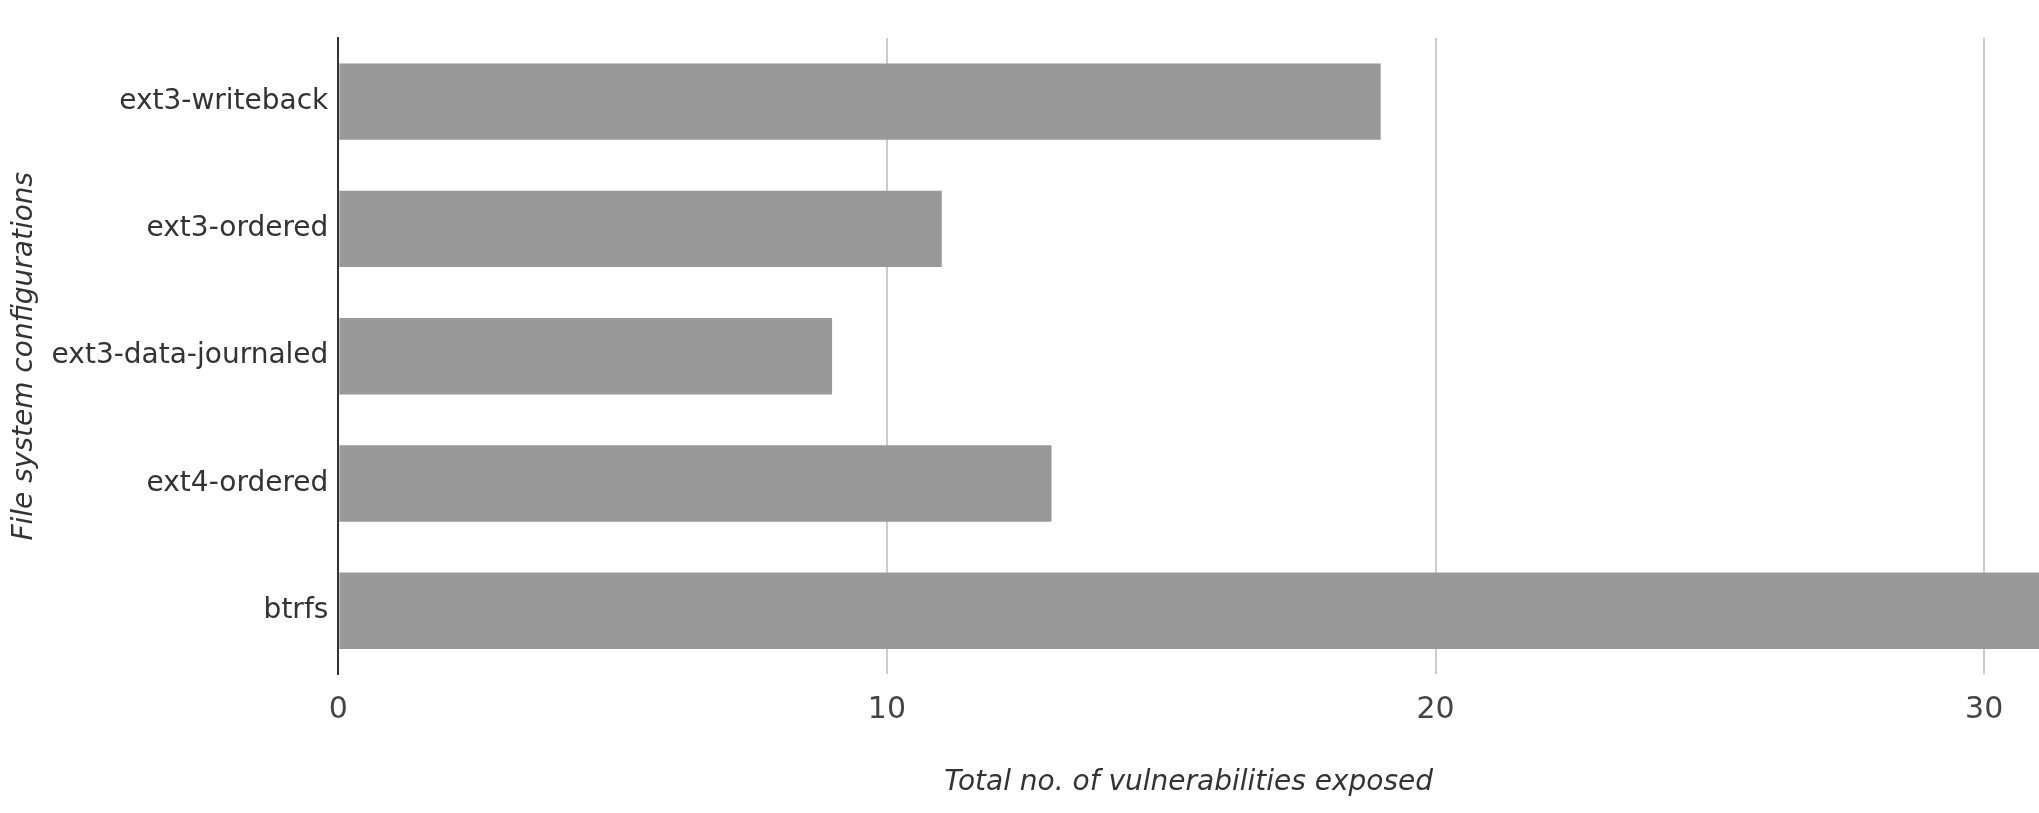 The image size is (2039, 813). Describe the element at coordinates (1984, 708) in the screenshot. I see `x-tick-label: 30` at that location.